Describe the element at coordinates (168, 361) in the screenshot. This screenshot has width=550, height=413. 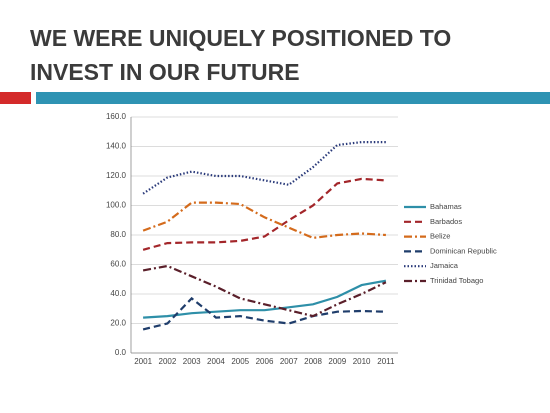
I see `x-tick-label: 2002` at that location.